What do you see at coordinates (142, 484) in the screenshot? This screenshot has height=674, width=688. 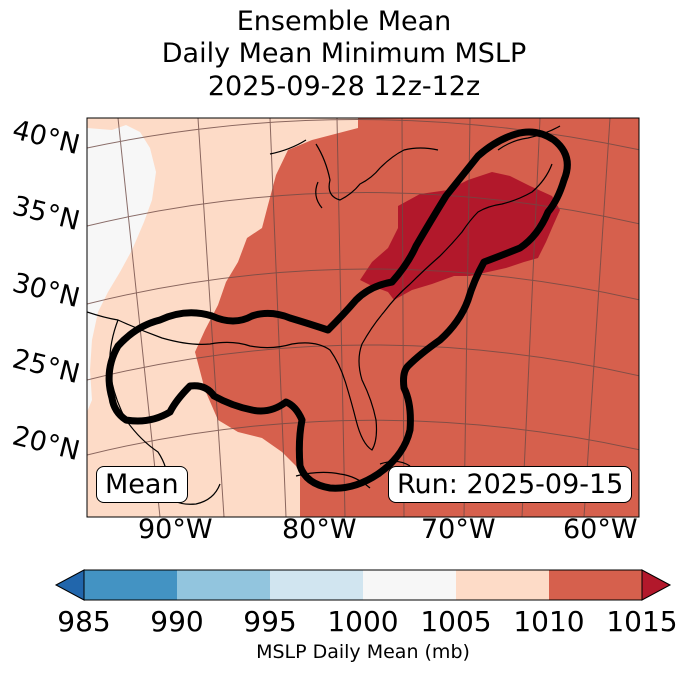 I see `mean-label-box: Mean` at bounding box center [142, 484].